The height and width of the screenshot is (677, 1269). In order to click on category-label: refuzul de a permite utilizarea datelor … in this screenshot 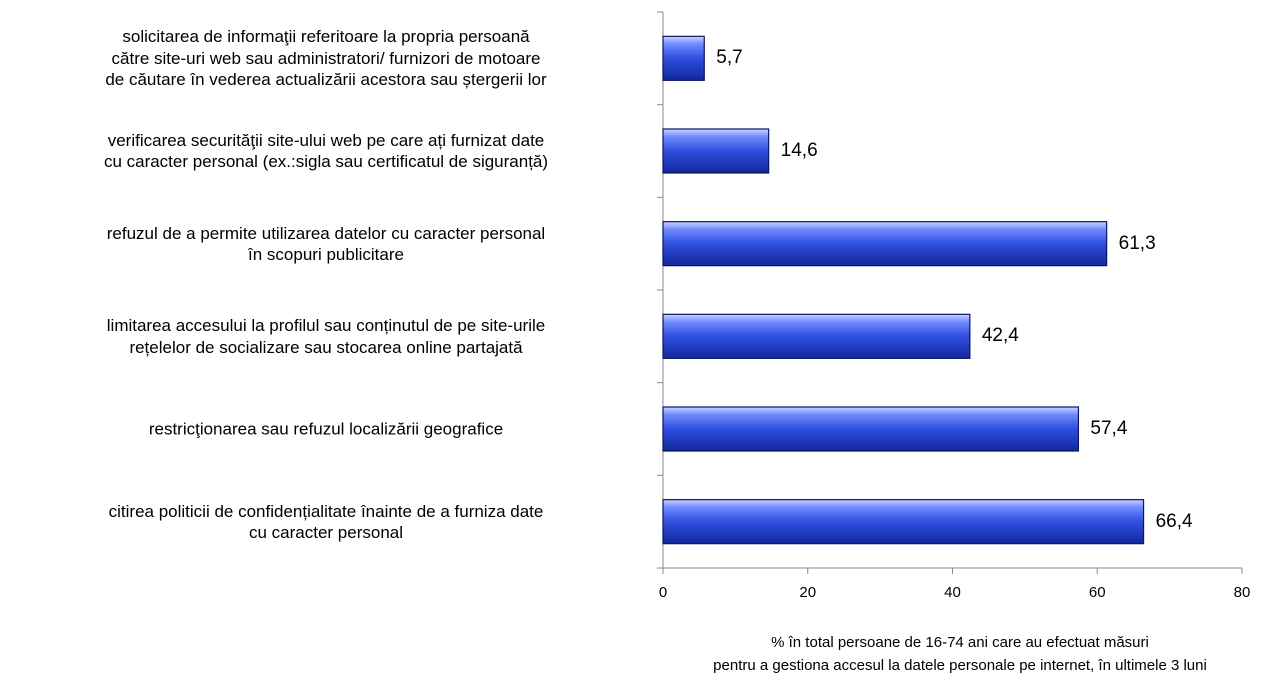, I will do `click(326, 243)`.